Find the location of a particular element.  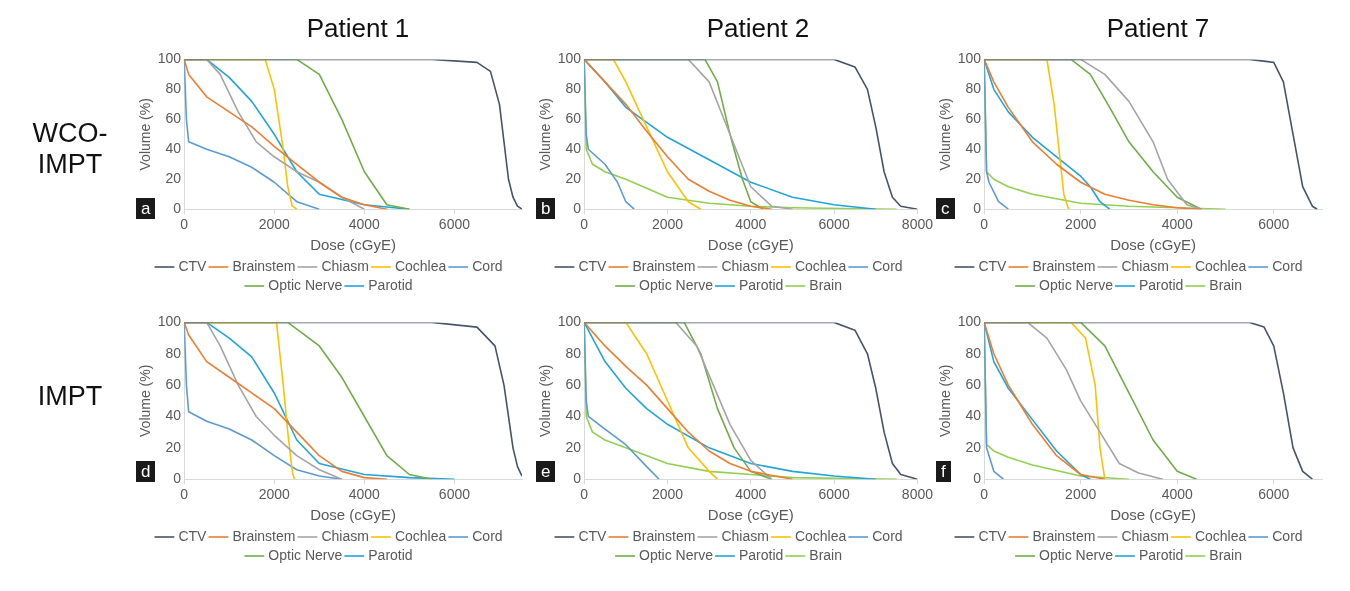

chart-title: Patient 7 is located at coordinates (1158, 28).